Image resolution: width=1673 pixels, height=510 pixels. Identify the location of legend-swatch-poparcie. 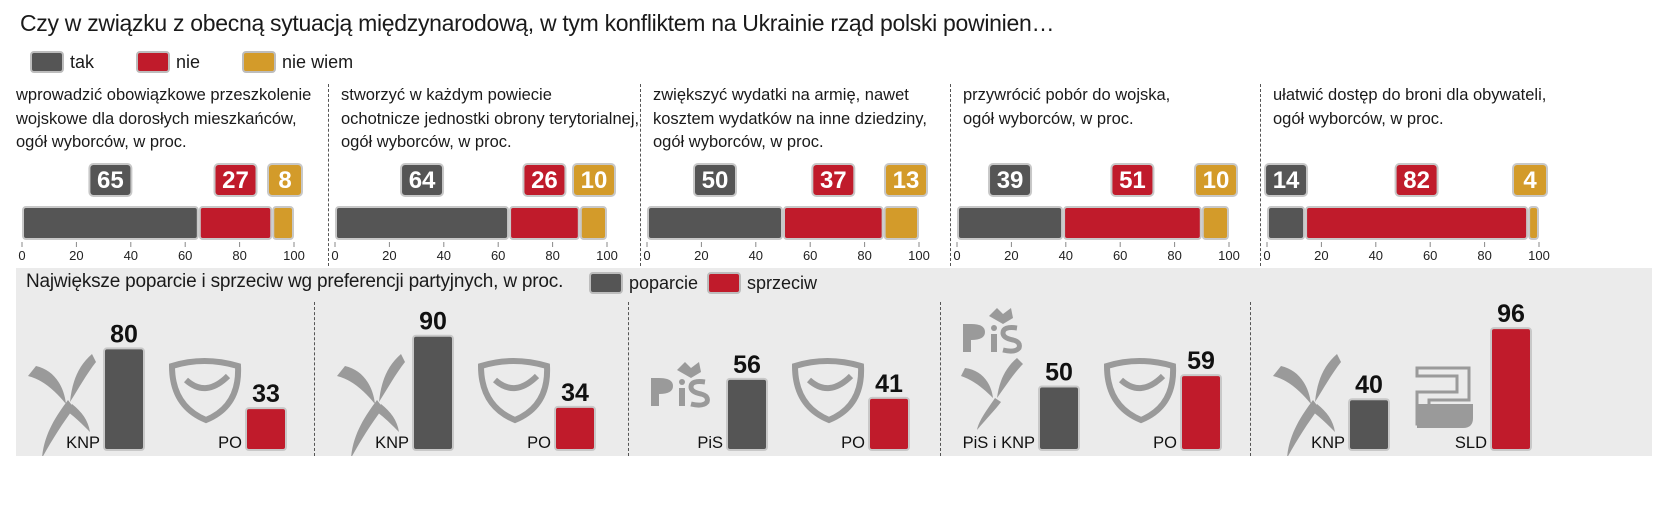
(606, 283).